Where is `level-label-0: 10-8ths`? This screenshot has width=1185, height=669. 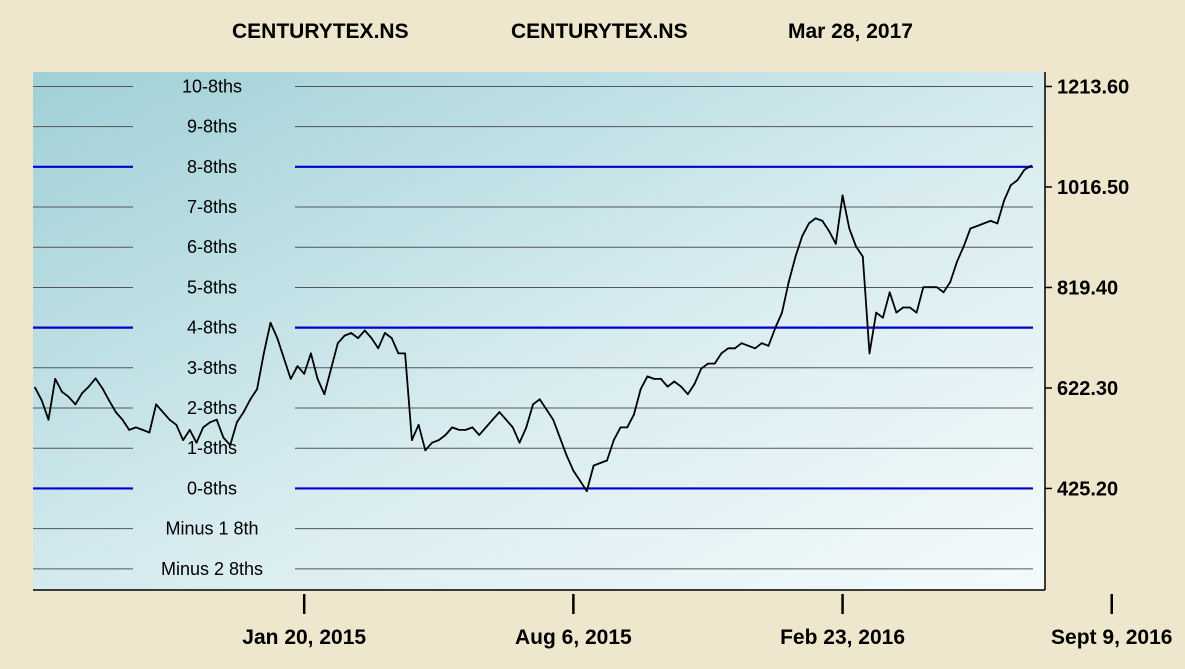 level-label-0: 10-8ths is located at coordinates (212, 86).